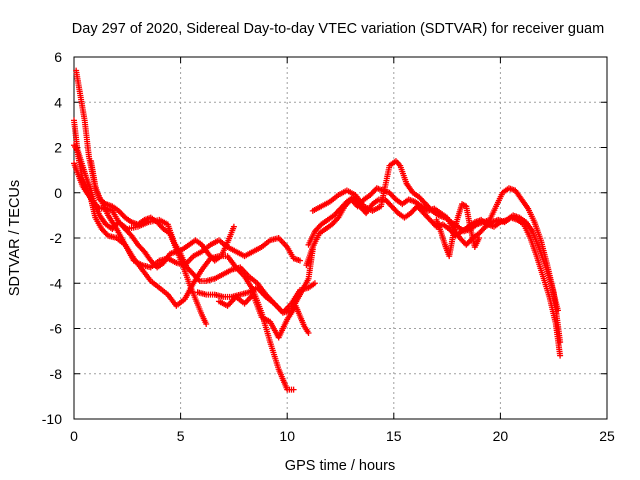 The width and height of the screenshot is (640, 480). Describe the element at coordinates (56, 374) in the screenshot. I see `y-tick-label: -8` at that location.